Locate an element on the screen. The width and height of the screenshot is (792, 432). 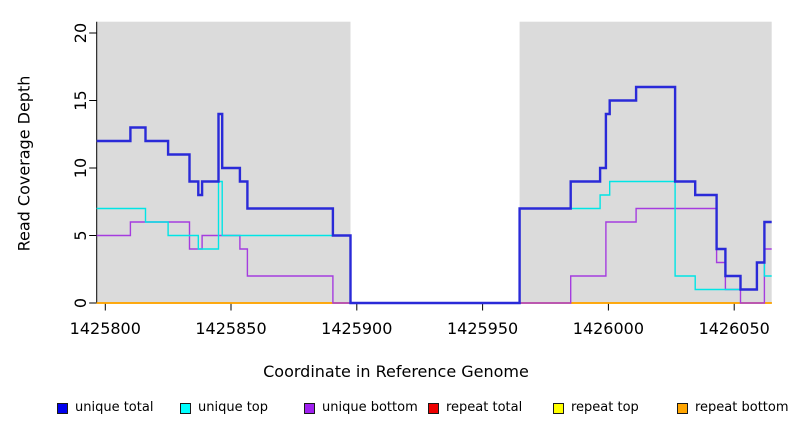
legend-item-repeat-top: repeat top is located at coordinates (596, 408).